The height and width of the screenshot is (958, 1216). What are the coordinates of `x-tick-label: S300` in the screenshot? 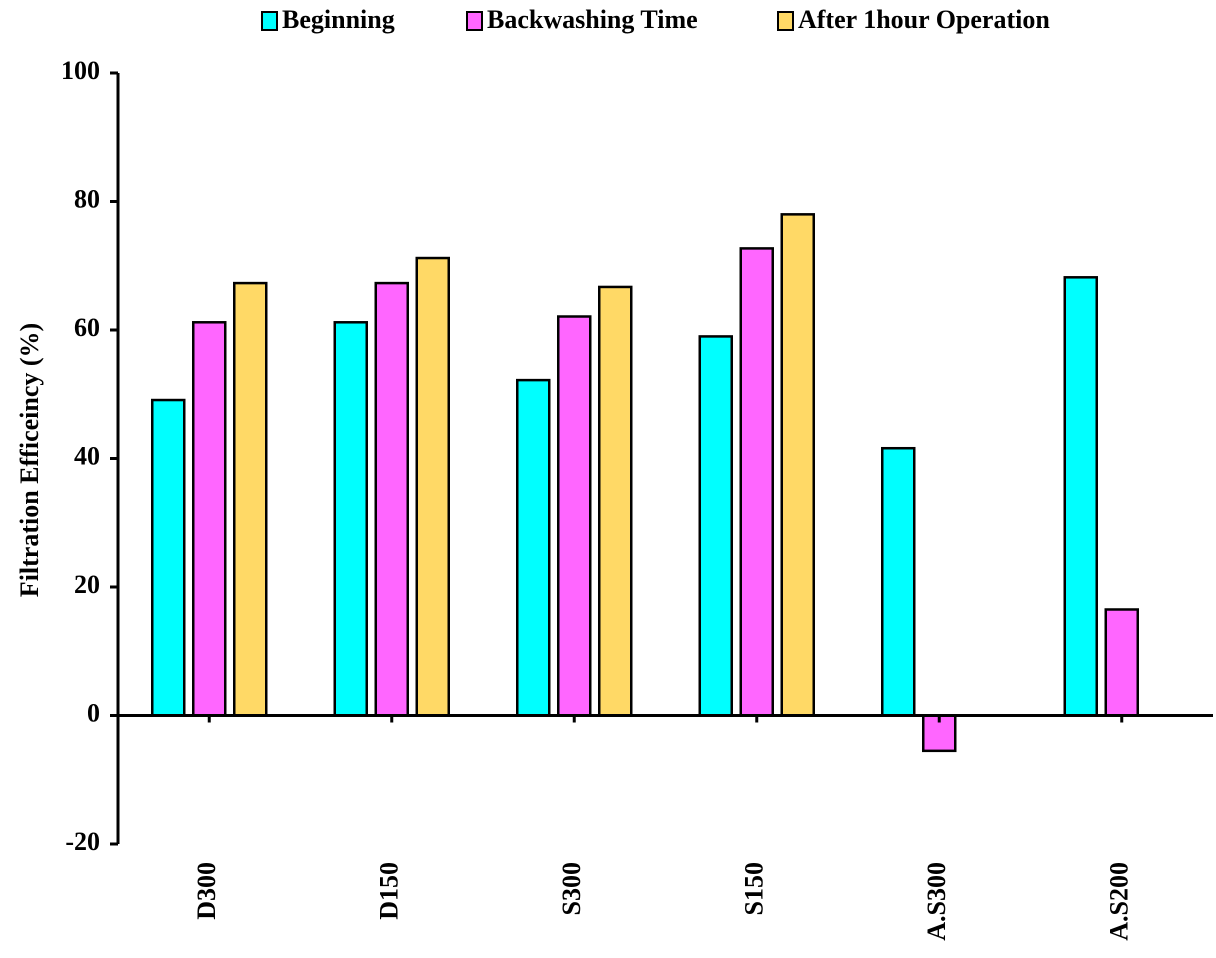 It's located at (571, 888).